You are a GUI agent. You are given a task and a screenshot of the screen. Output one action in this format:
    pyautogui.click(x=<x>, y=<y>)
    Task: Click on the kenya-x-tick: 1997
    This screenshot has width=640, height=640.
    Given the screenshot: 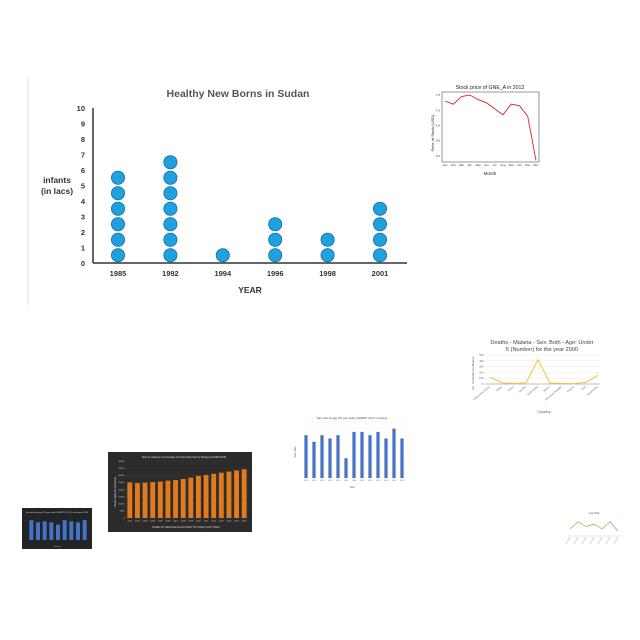 What is the action you would take?
    pyautogui.click(x=362, y=481)
    